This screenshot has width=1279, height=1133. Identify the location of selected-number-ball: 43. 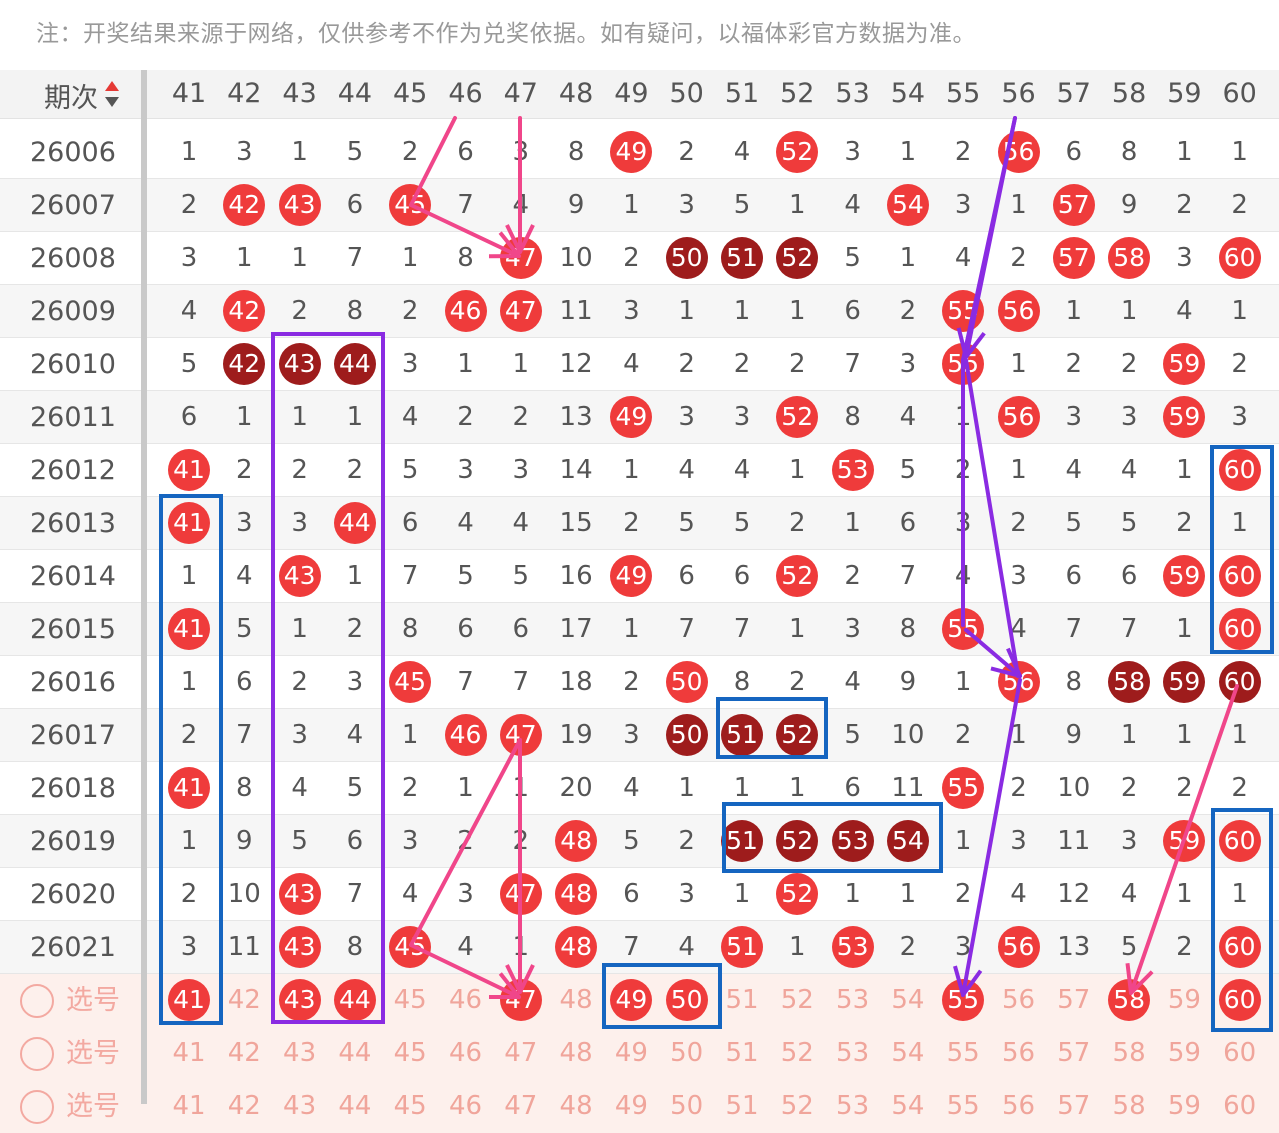
(299, 1000).